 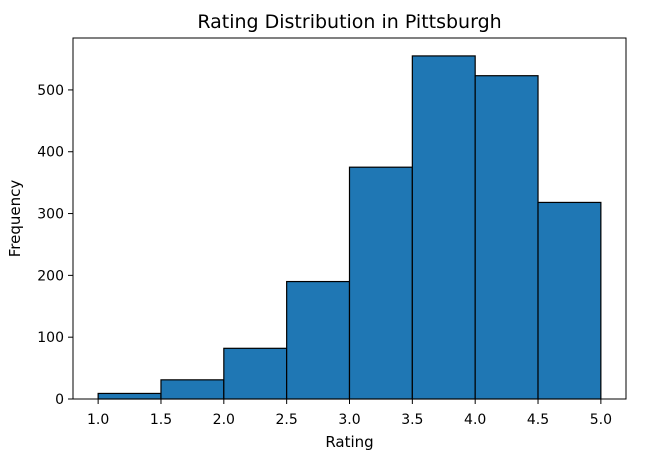 What do you see at coordinates (50, 276) in the screenshot?
I see `y-tick-label: 200` at bounding box center [50, 276].